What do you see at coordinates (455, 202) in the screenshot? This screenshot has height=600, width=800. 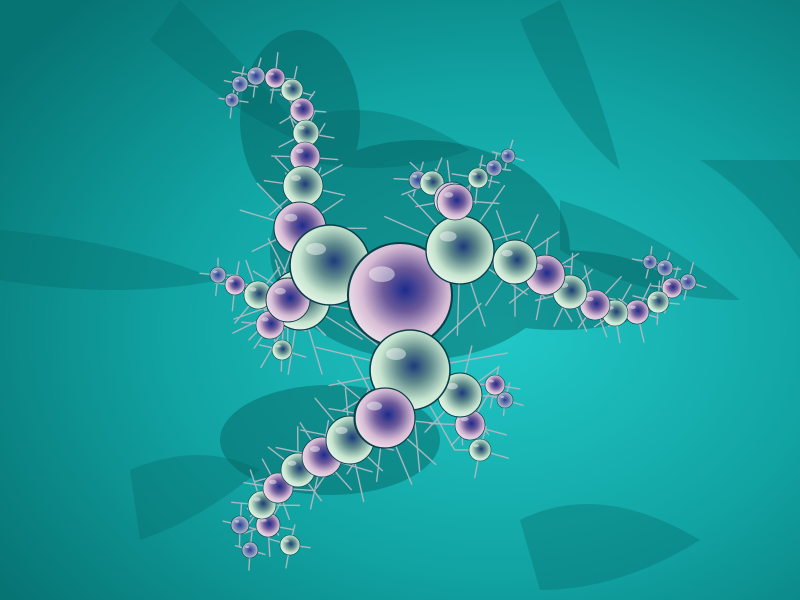 I see `top-bubble` at bounding box center [455, 202].